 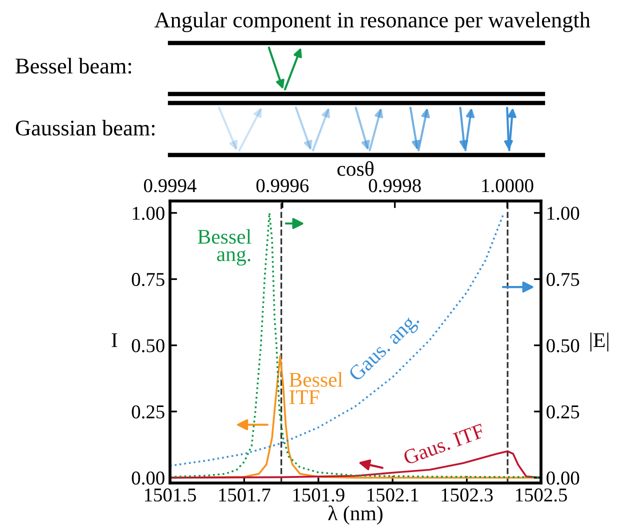 What do you see at coordinates (563, 412) in the screenshot?
I see `y2-tick-label: 0.25` at bounding box center [563, 412].